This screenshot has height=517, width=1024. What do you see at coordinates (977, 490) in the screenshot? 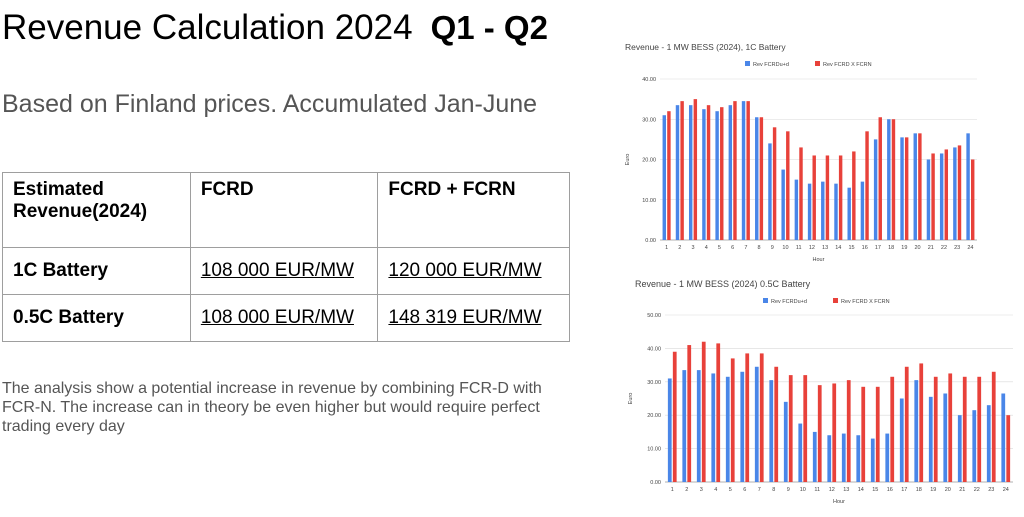
I see `x-tick-label: 22` at bounding box center [977, 490].